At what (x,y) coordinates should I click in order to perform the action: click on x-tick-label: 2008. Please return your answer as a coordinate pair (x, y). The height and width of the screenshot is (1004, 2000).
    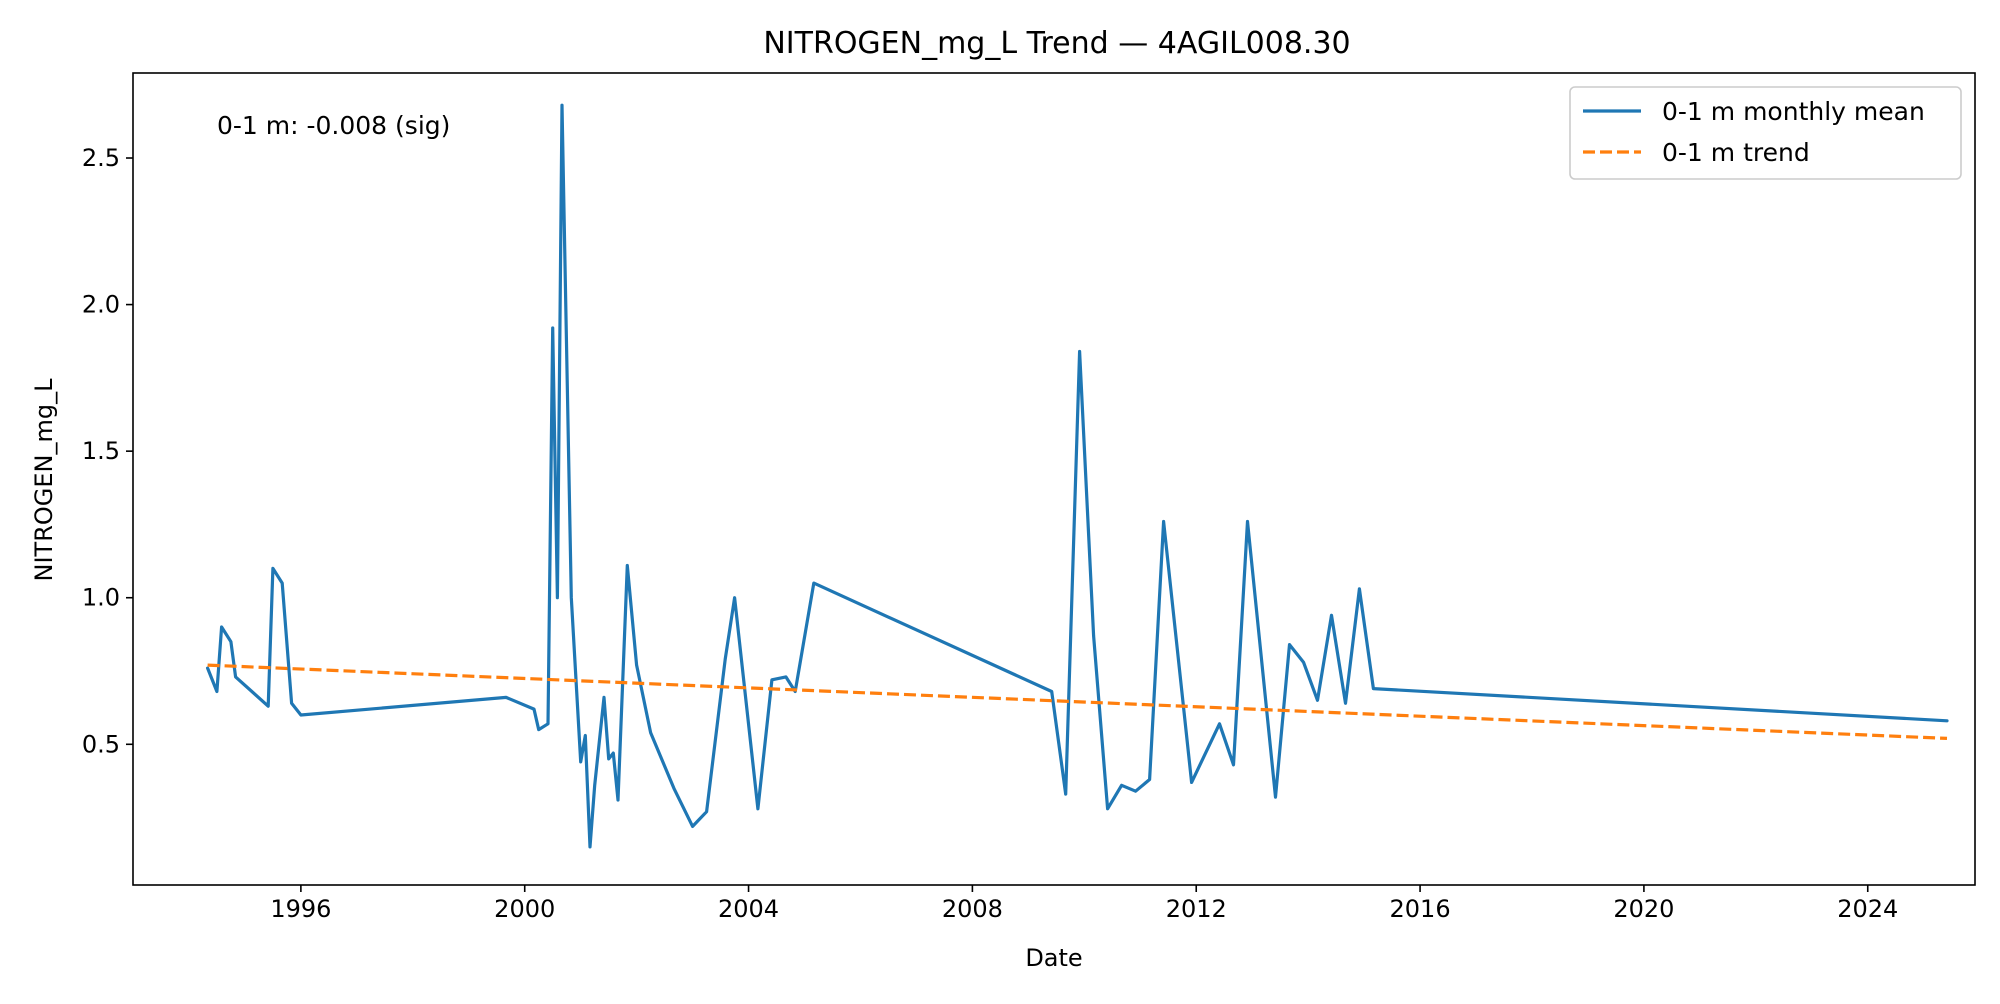
    Looking at the image, I should click on (972, 909).